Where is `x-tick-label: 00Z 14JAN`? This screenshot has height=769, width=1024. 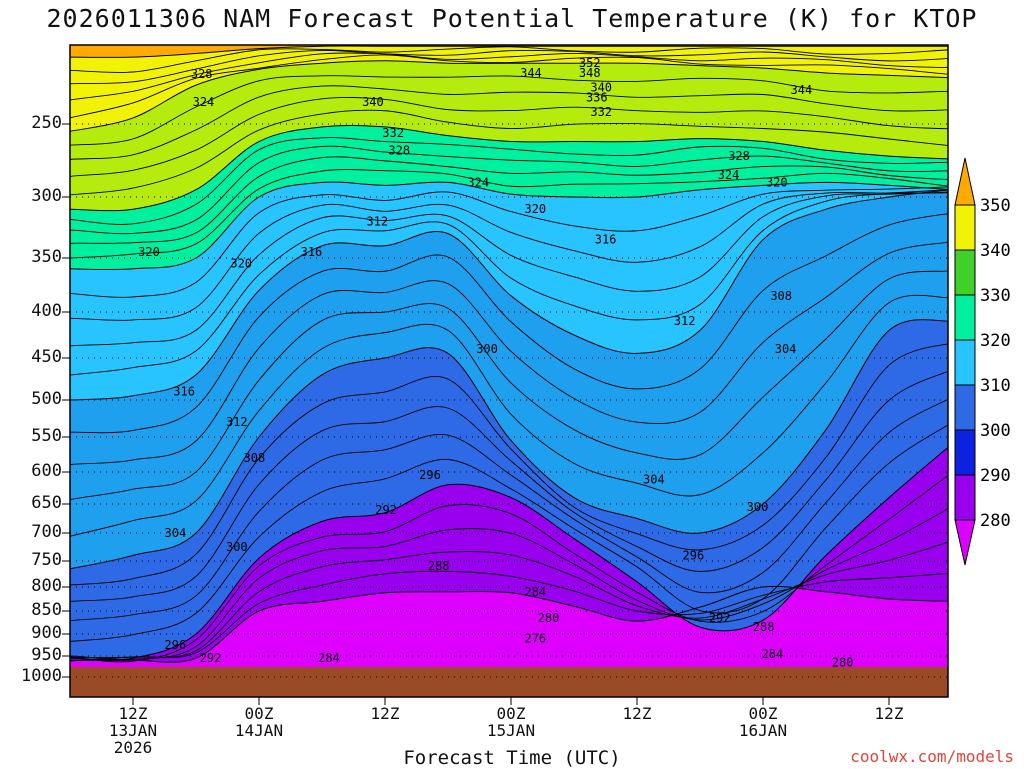
x-tick-label: 00Z 14JAN is located at coordinates (259, 722).